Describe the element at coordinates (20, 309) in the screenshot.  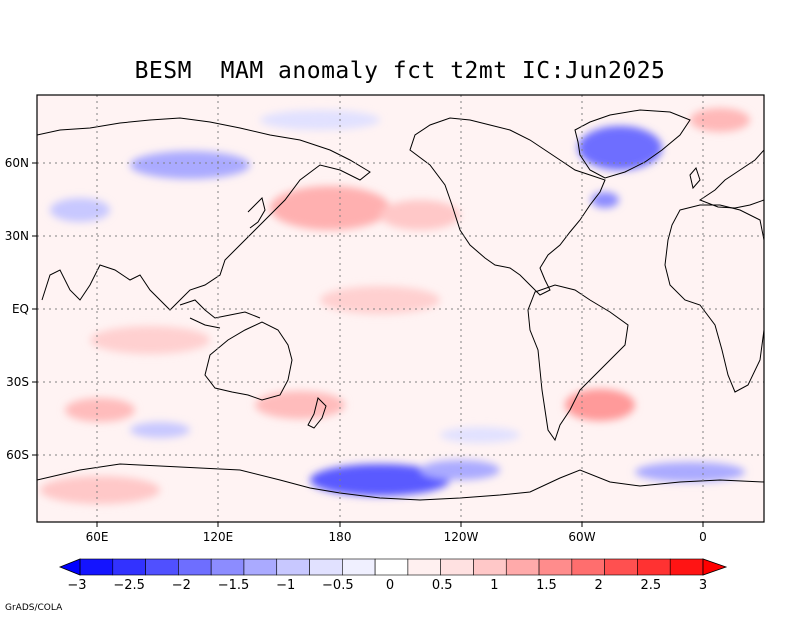
I see `lat-label-eq: EQ` at that location.